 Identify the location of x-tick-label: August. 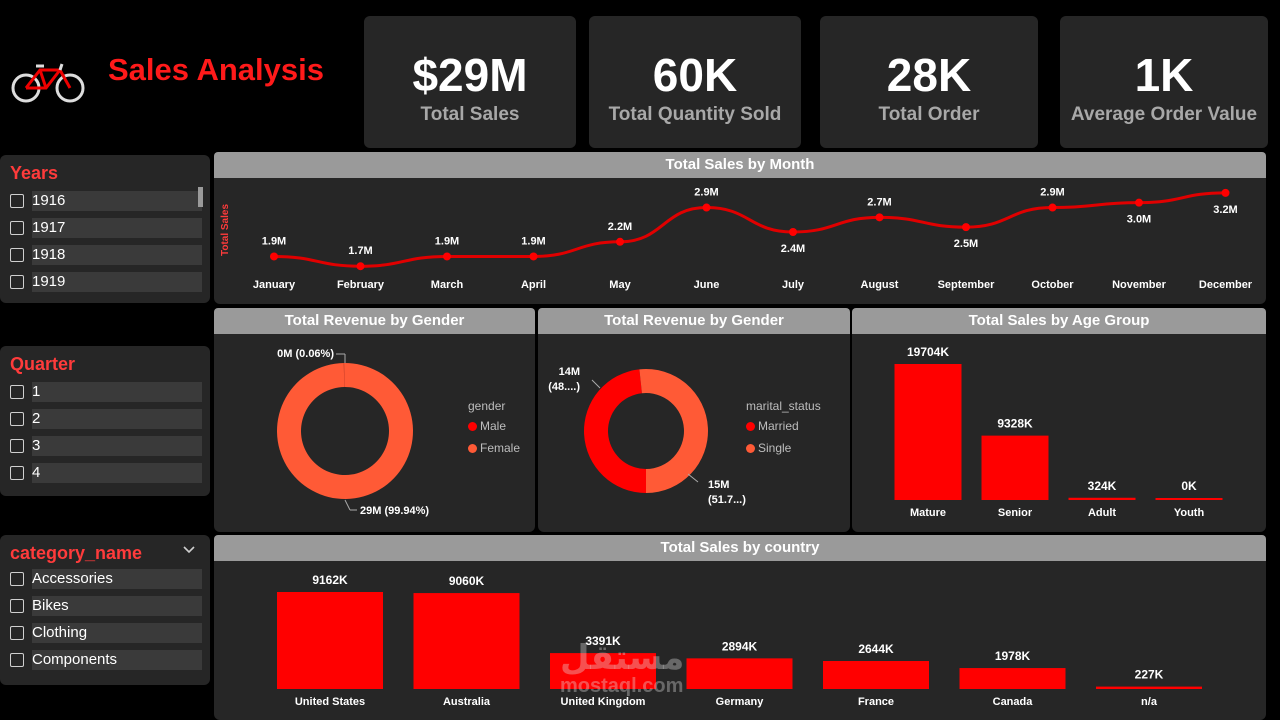
(880, 285).